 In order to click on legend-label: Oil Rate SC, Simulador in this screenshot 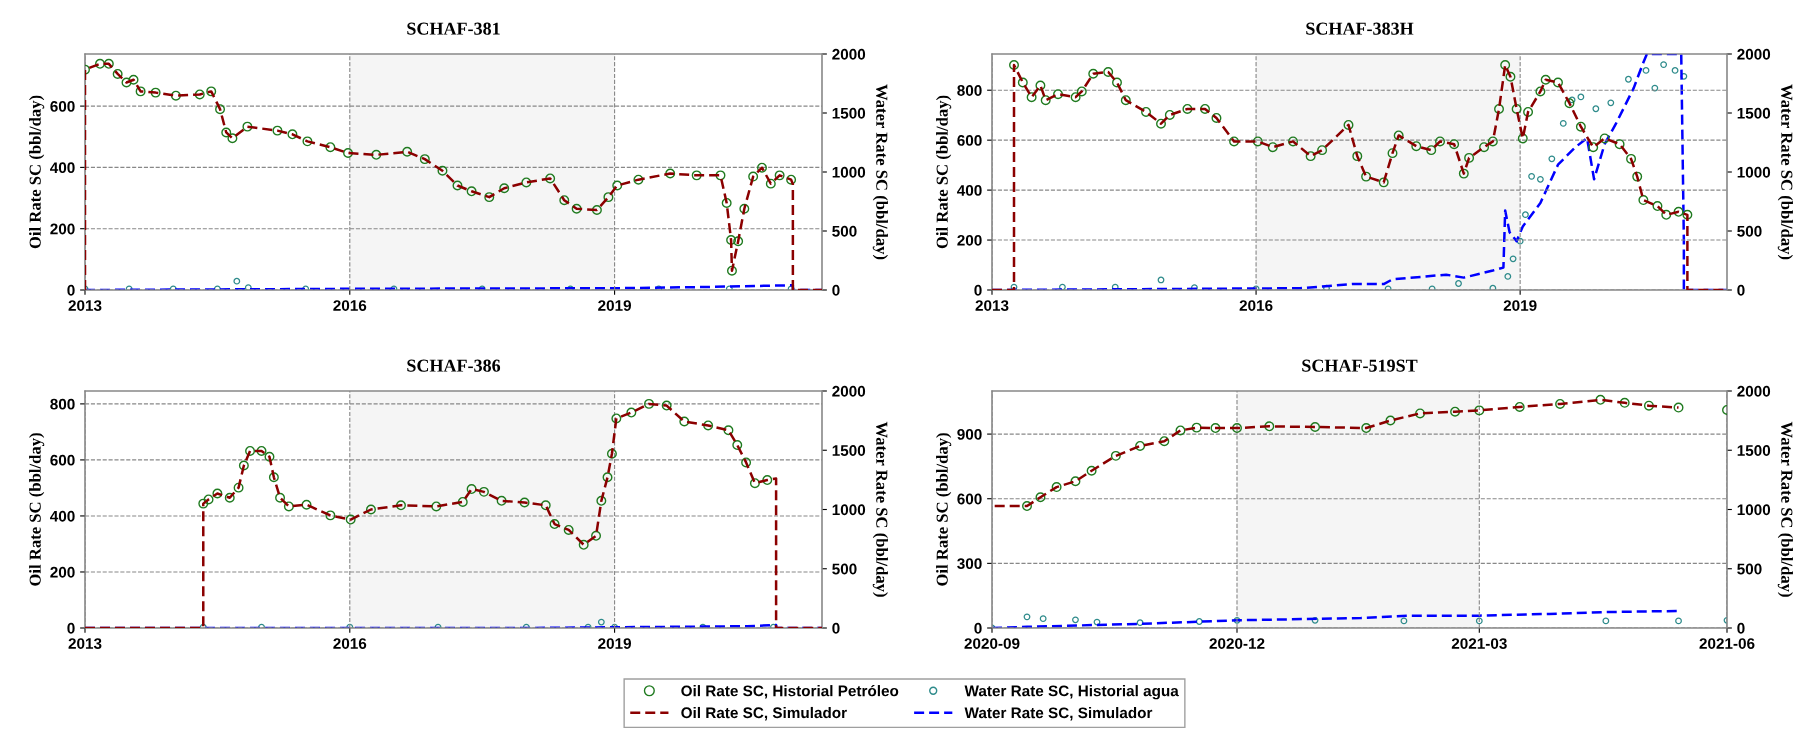, I will do `click(764, 713)`.